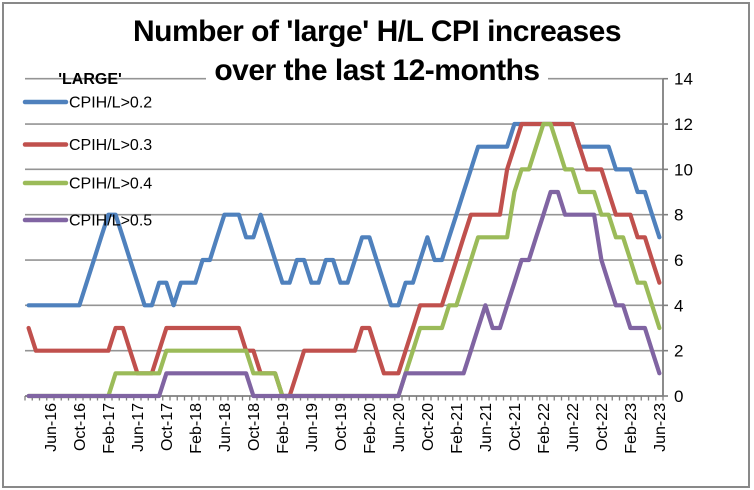 This screenshot has width=754, height=490. Describe the element at coordinates (399, 427) in the screenshot. I see `x-axis-label: Jun-20` at that location.